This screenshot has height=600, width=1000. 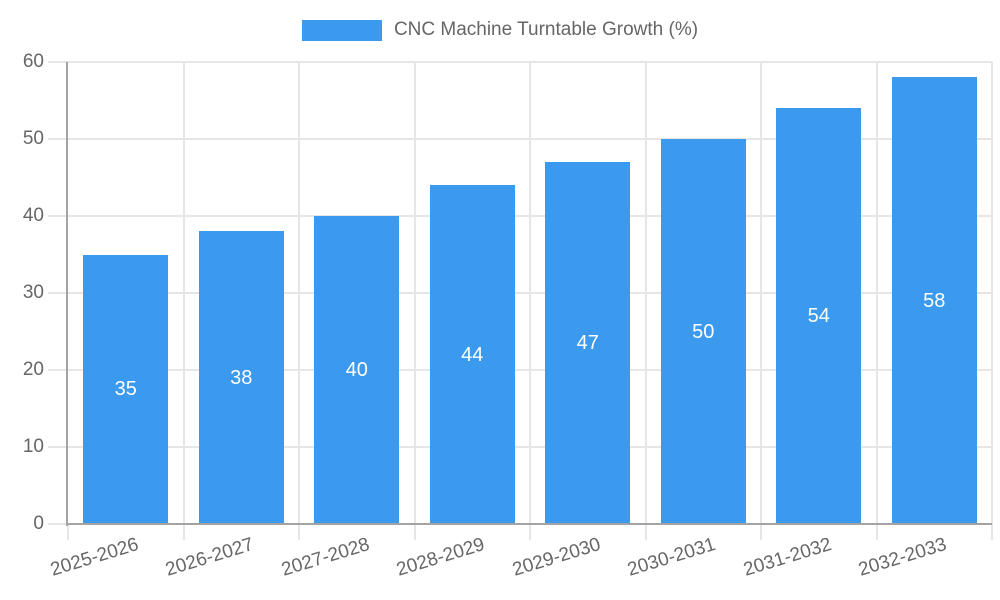 What do you see at coordinates (33, 446) in the screenshot?
I see `y-axis-tick-label: 10` at bounding box center [33, 446].